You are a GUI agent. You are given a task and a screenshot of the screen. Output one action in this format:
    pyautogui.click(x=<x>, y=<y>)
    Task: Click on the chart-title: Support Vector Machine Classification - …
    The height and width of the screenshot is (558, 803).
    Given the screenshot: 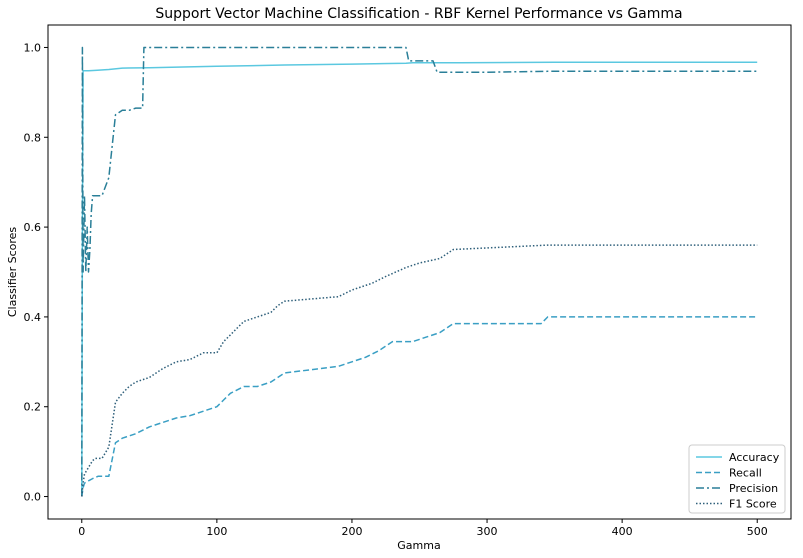 What is the action you would take?
    pyautogui.click(x=418, y=14)
    